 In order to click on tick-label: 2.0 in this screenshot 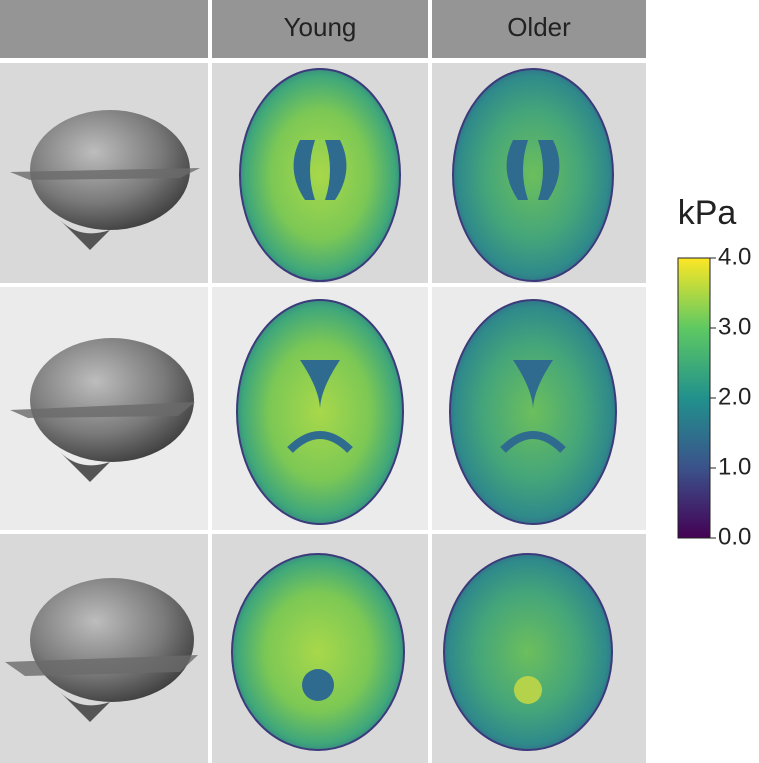, I will do `click(734, 396)`.